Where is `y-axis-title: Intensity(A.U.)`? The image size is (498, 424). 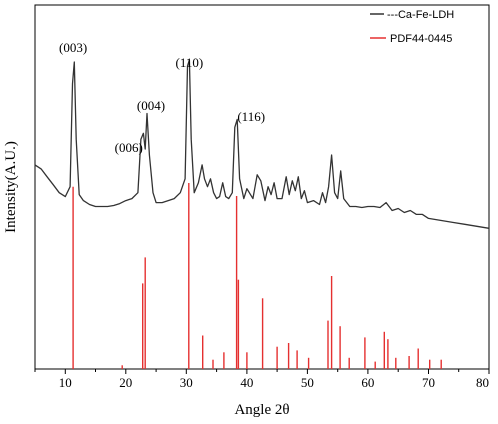 y-axis-title: Intensity(A.U.) is located at coordinates (11, 187).